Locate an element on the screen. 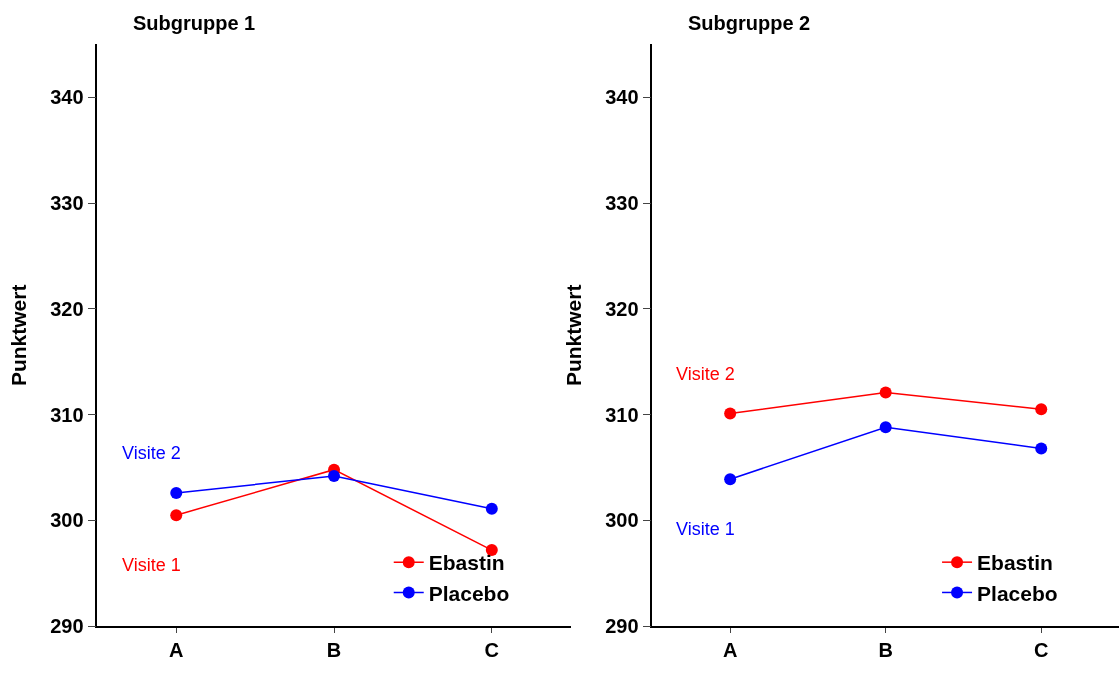 The height and width of the screenshot is (673, 1119). chart-title: Subgruppe 1 is located at coordinates (194, 23).